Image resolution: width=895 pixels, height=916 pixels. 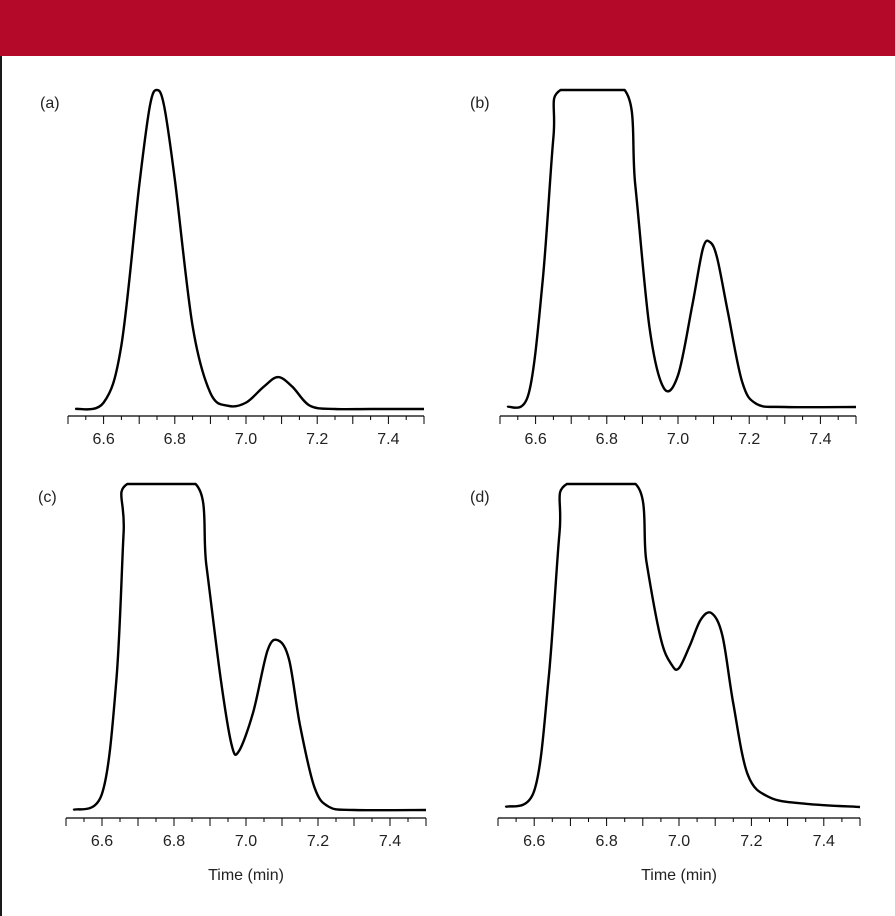 What do you see at coordinates (1, 486) in the screenshot?
I see `left-border-rule` at bounding box center [1, 486].